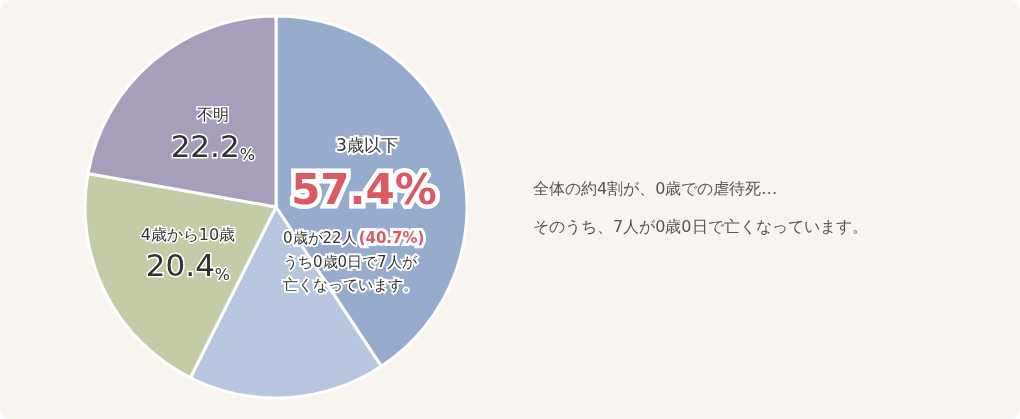  Describe the element at coordinates (188, 234) in the screenshot. I see `slice-label: 4歳から10歳` at that location.